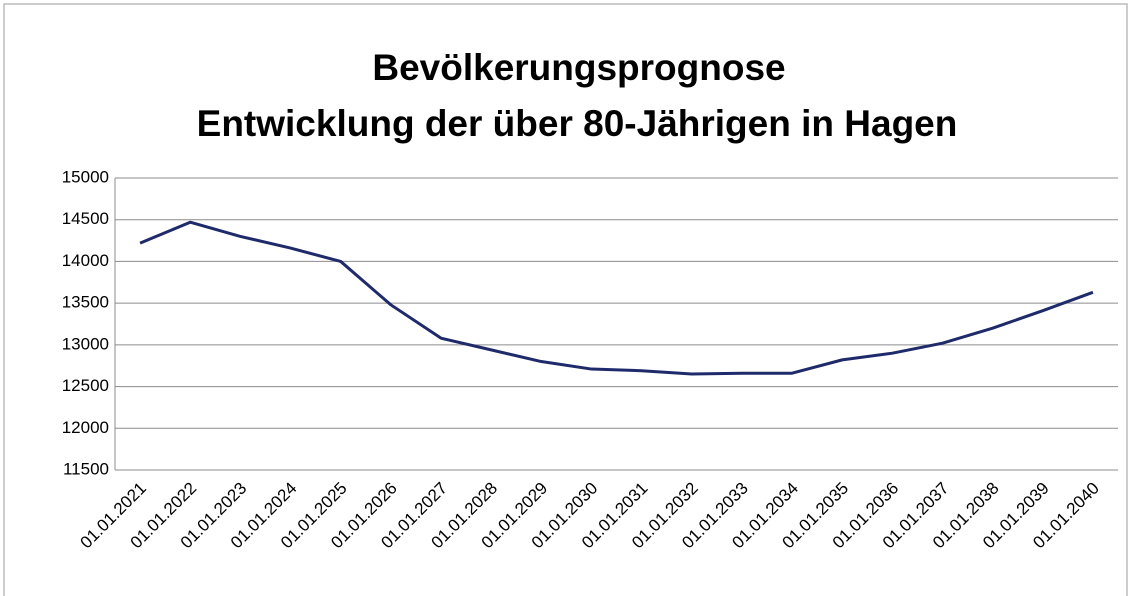 Image resolution: width=1131 pixels, height=596 pixels. I want to click on y-tick-label: 14500, so click(85, 218).